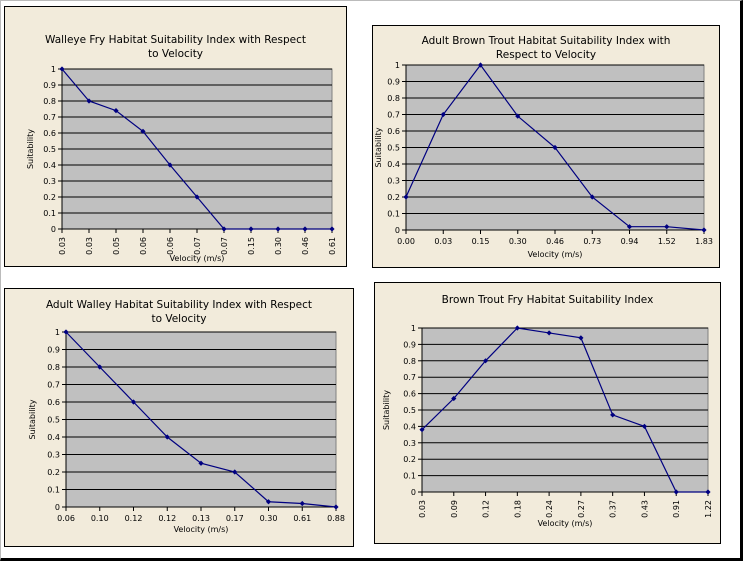 The height and width of the screenshot is (565, 747). I want to click on x-tick-label: 0.43, so click(644, 509).